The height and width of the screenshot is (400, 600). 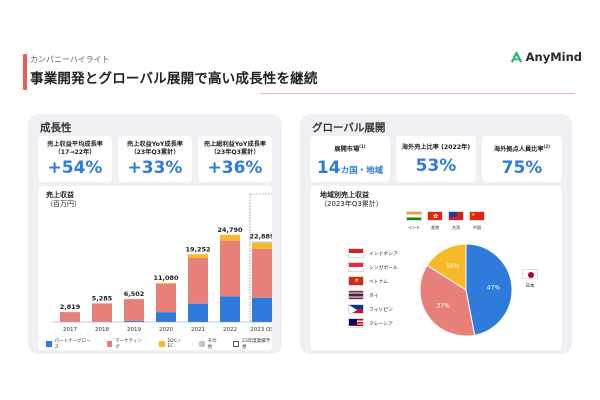 I want to click on country-india: インド, so click(x=414, y=227).